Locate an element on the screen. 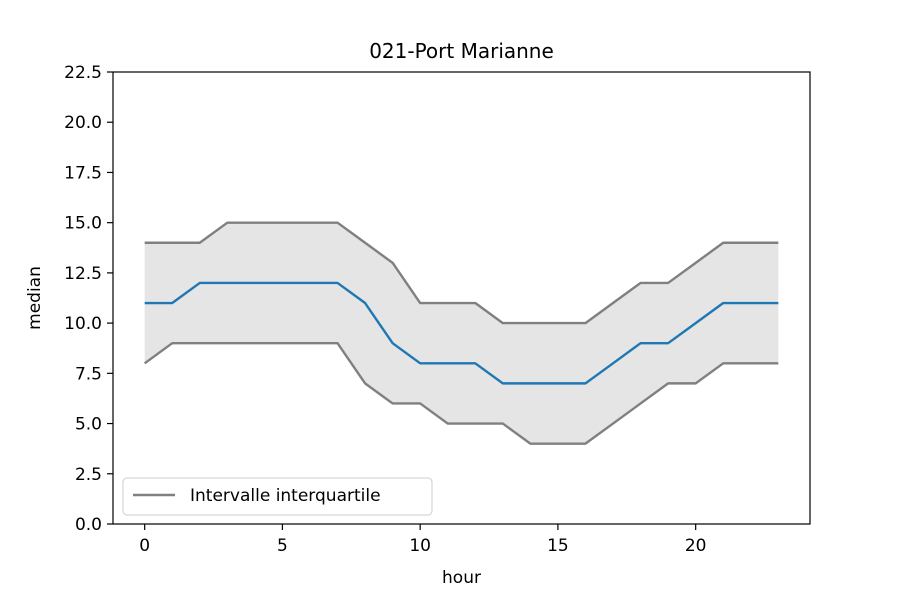 The width and height of the screenshot is (900, 600). x-tick-label: 15 is located at coordinates (558, 546).